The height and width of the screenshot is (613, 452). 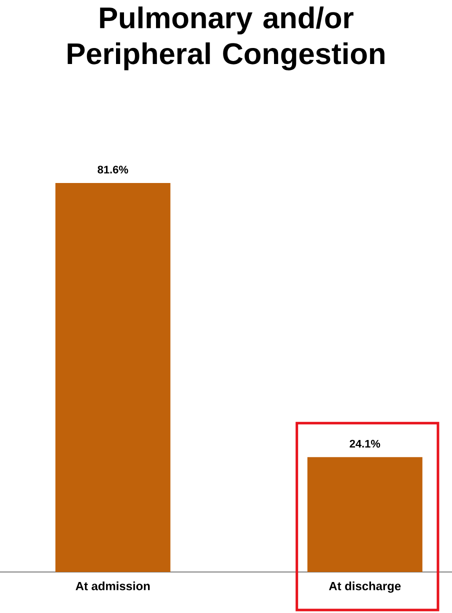 What do you see at coordinates (113, 586) in the screenshot?
I see `x-tick-label: At admission` at bounding box center [113, 586].